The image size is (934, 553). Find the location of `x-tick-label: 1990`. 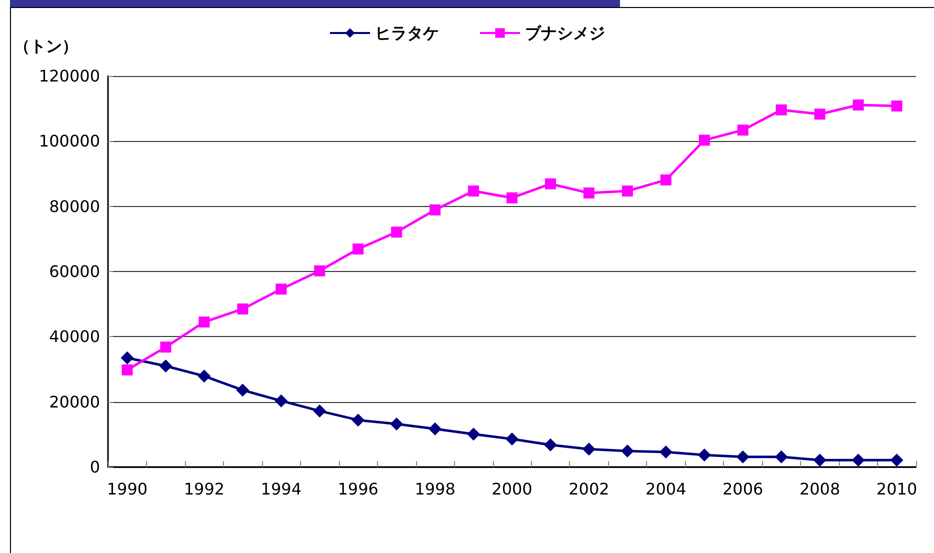

x-tick-label: 1990 is located at coordinates (127, 489).